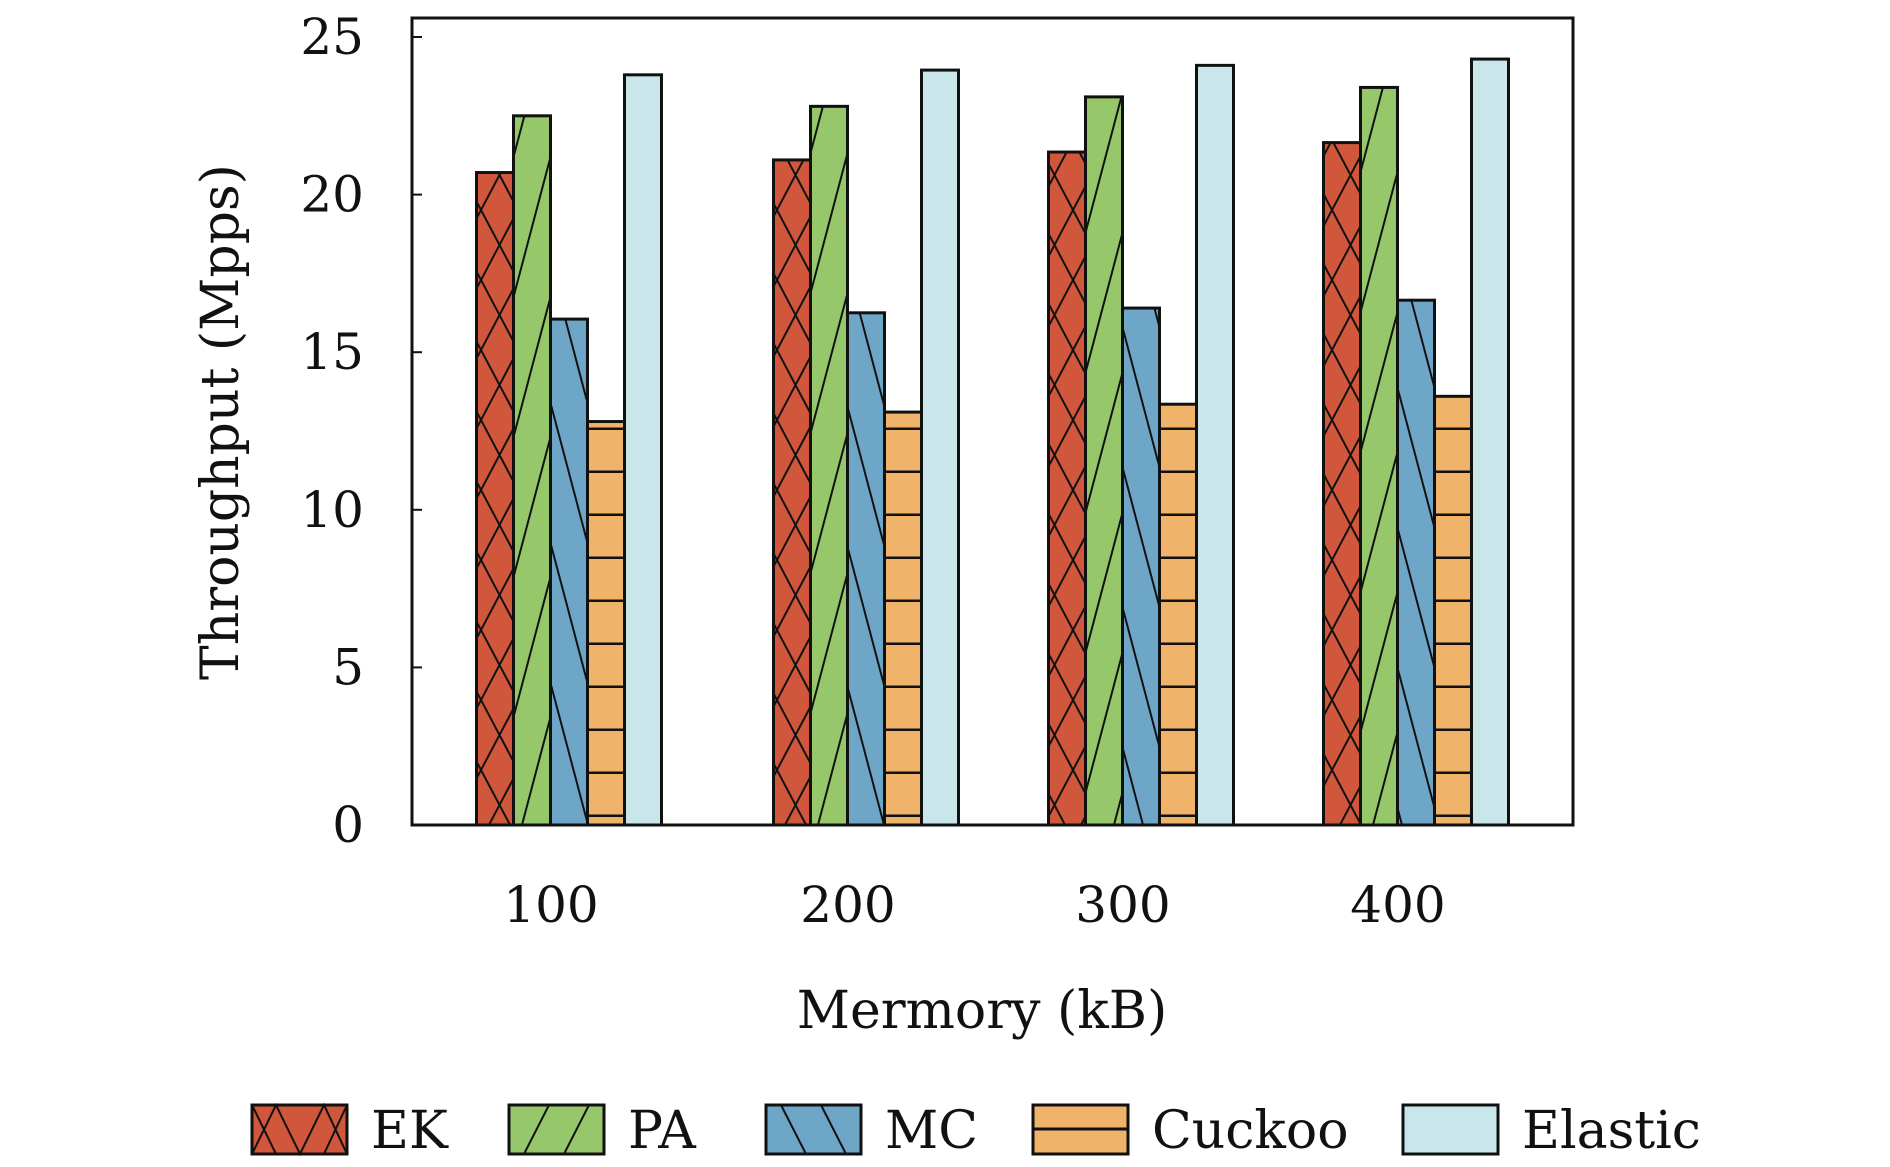 The height and width of the screenshot is (1167, 1890). I want to click on legend-item-mc: MC, so click(871, 1131).